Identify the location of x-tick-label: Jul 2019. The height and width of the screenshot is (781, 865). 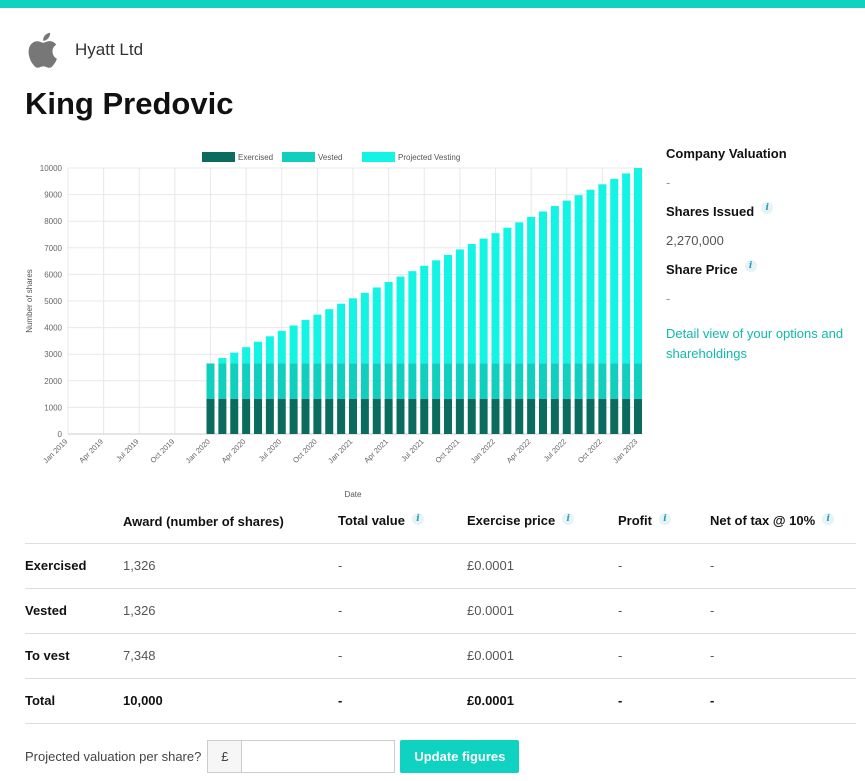
(127, 450).